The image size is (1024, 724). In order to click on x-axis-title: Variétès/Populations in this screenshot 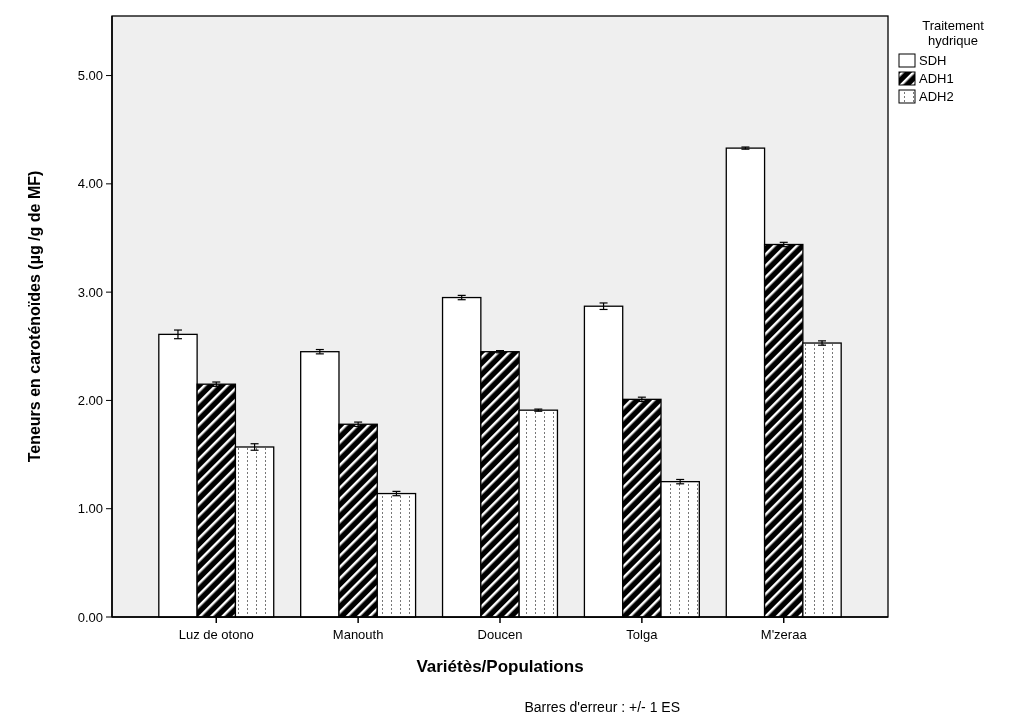, I will do `click(500, 666)`.